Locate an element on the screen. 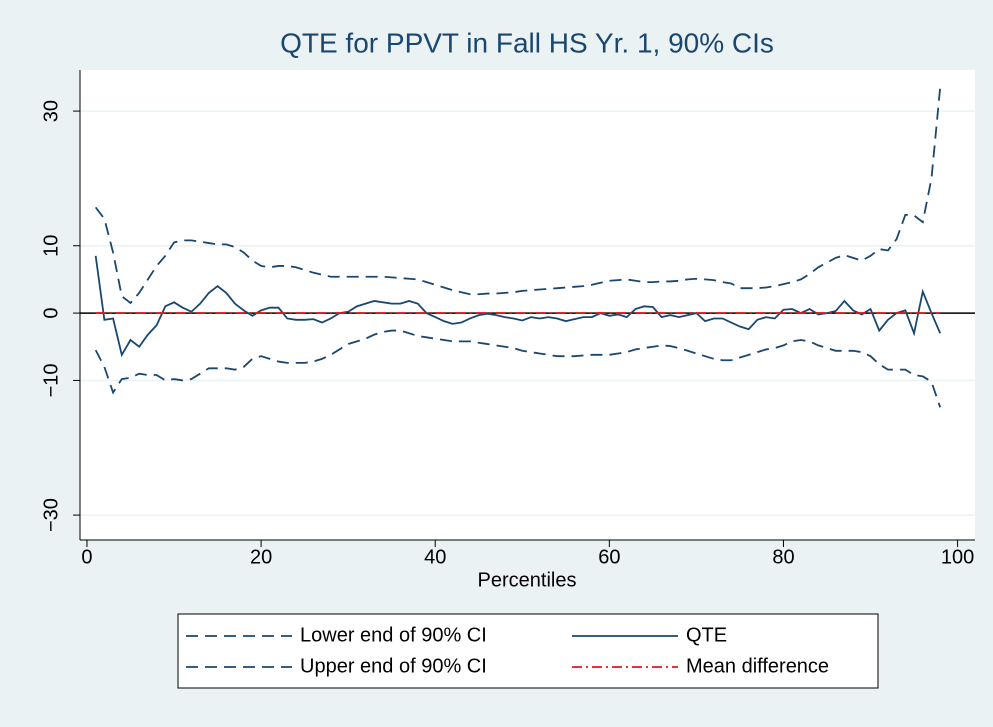 Image resolution: width=993 pixels, height=727 pixels. x-tick-label: 20 is located at coordinates (261, 557).